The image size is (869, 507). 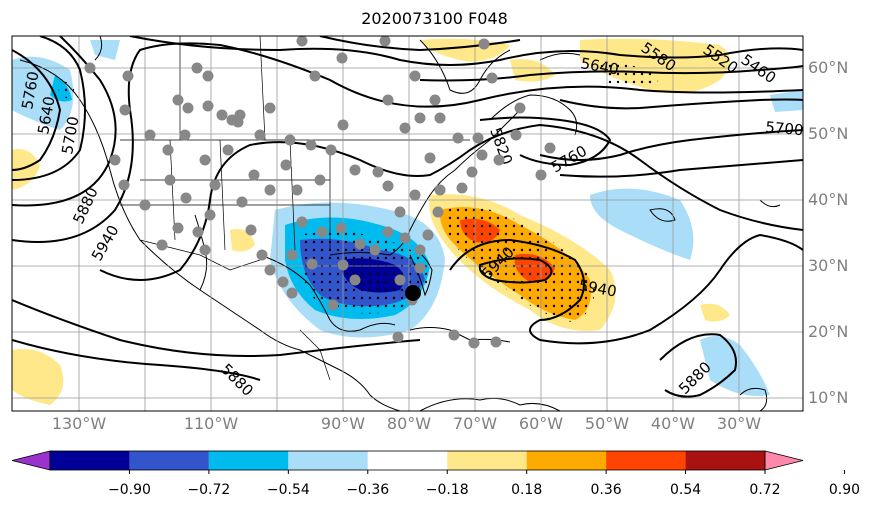 I want to click on lat-label: 10°N, so click(x=828, y=397).